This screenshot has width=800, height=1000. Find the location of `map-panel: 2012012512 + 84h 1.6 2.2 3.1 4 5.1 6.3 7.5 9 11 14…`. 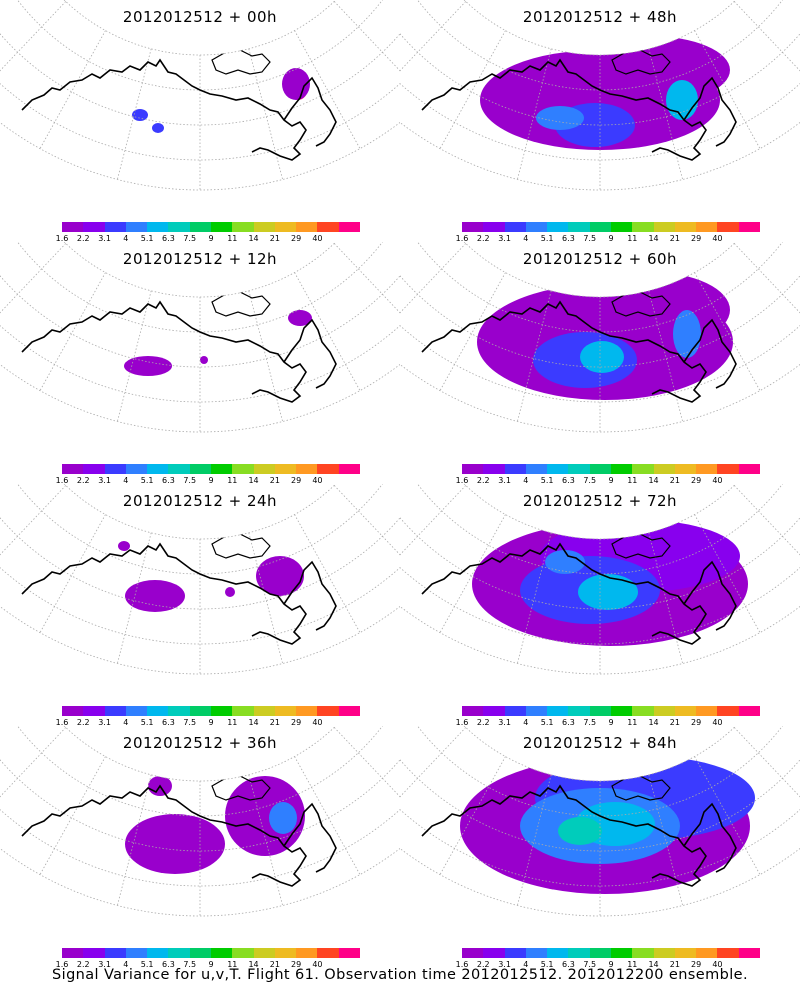

map-panel: 2012012512 + 84h 1.6 2.2 3.1 4 5.1 6.3 7.5 9 11 14… is located at coordinates (600, 848).